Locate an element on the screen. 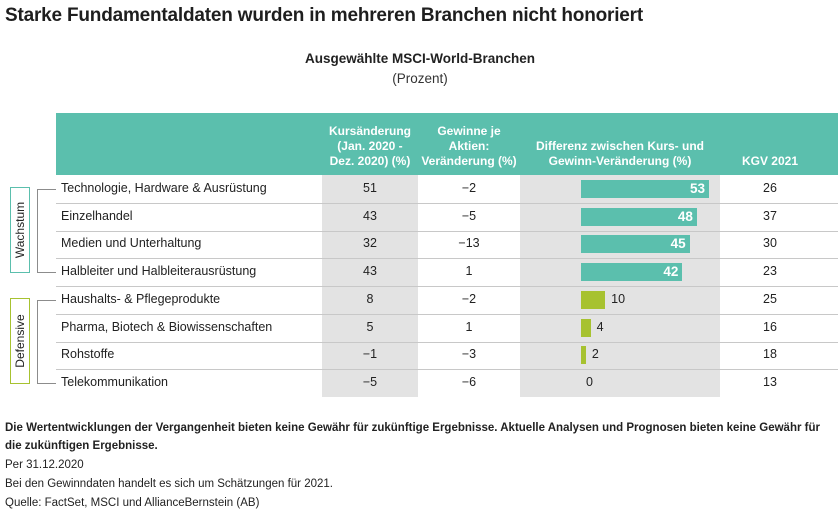 This screenshot has height=511, width=840. column-header-text: Kursänderung (Jan. 2020 - Dez. 2020) (%) is located at coordinates (369, 146).